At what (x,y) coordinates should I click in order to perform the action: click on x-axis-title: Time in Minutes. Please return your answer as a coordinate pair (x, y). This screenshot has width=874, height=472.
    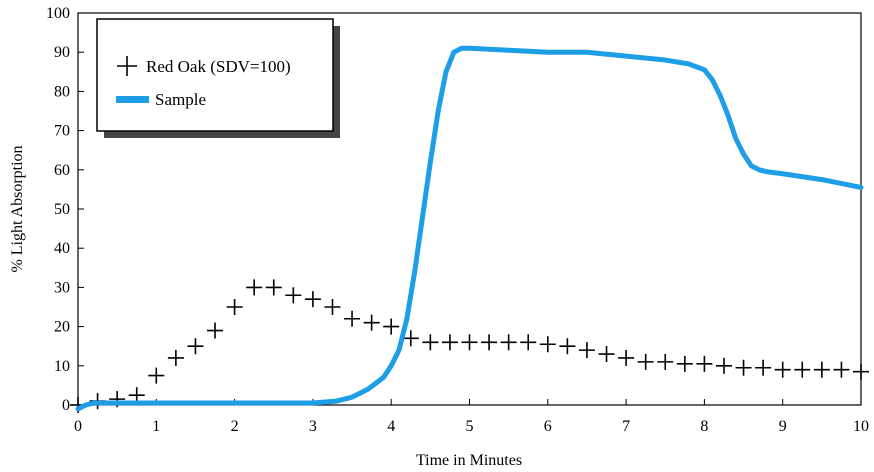
    Looking at the image, I should click on (469, 460).